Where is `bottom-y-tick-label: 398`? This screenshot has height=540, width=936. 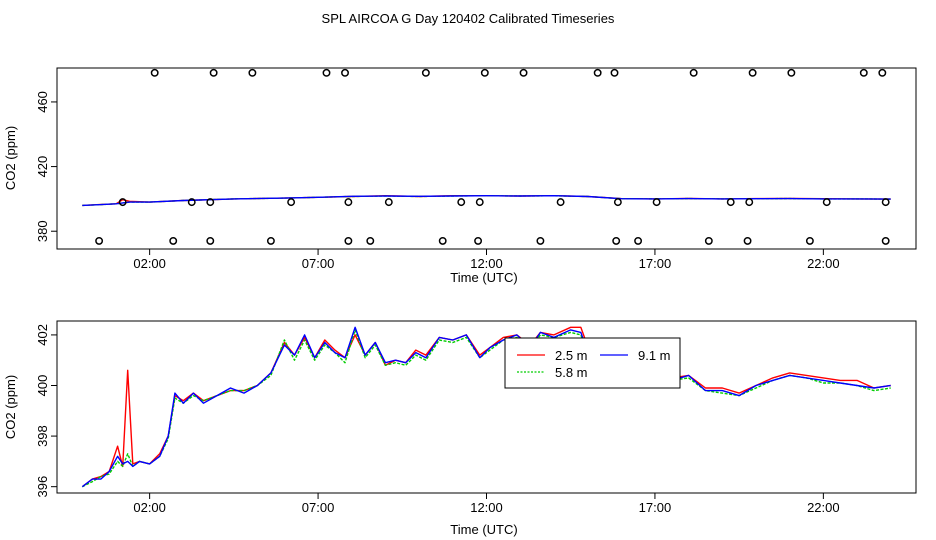 bottom-y-tick-label: 398 is located at coordinates (42, 436).